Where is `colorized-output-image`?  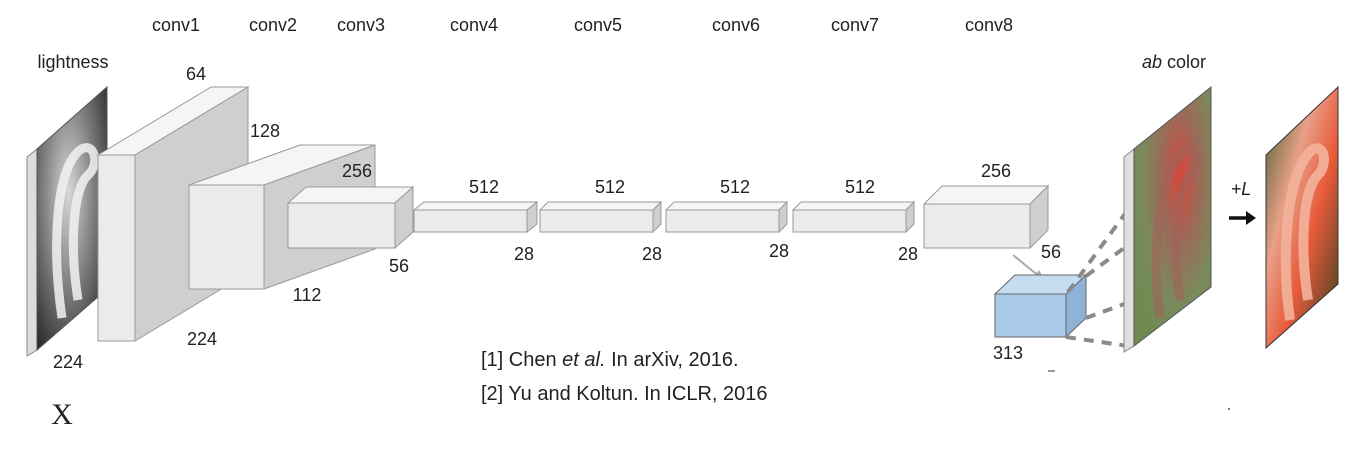
colorized-output-image is located at coordinates (1302, 217).